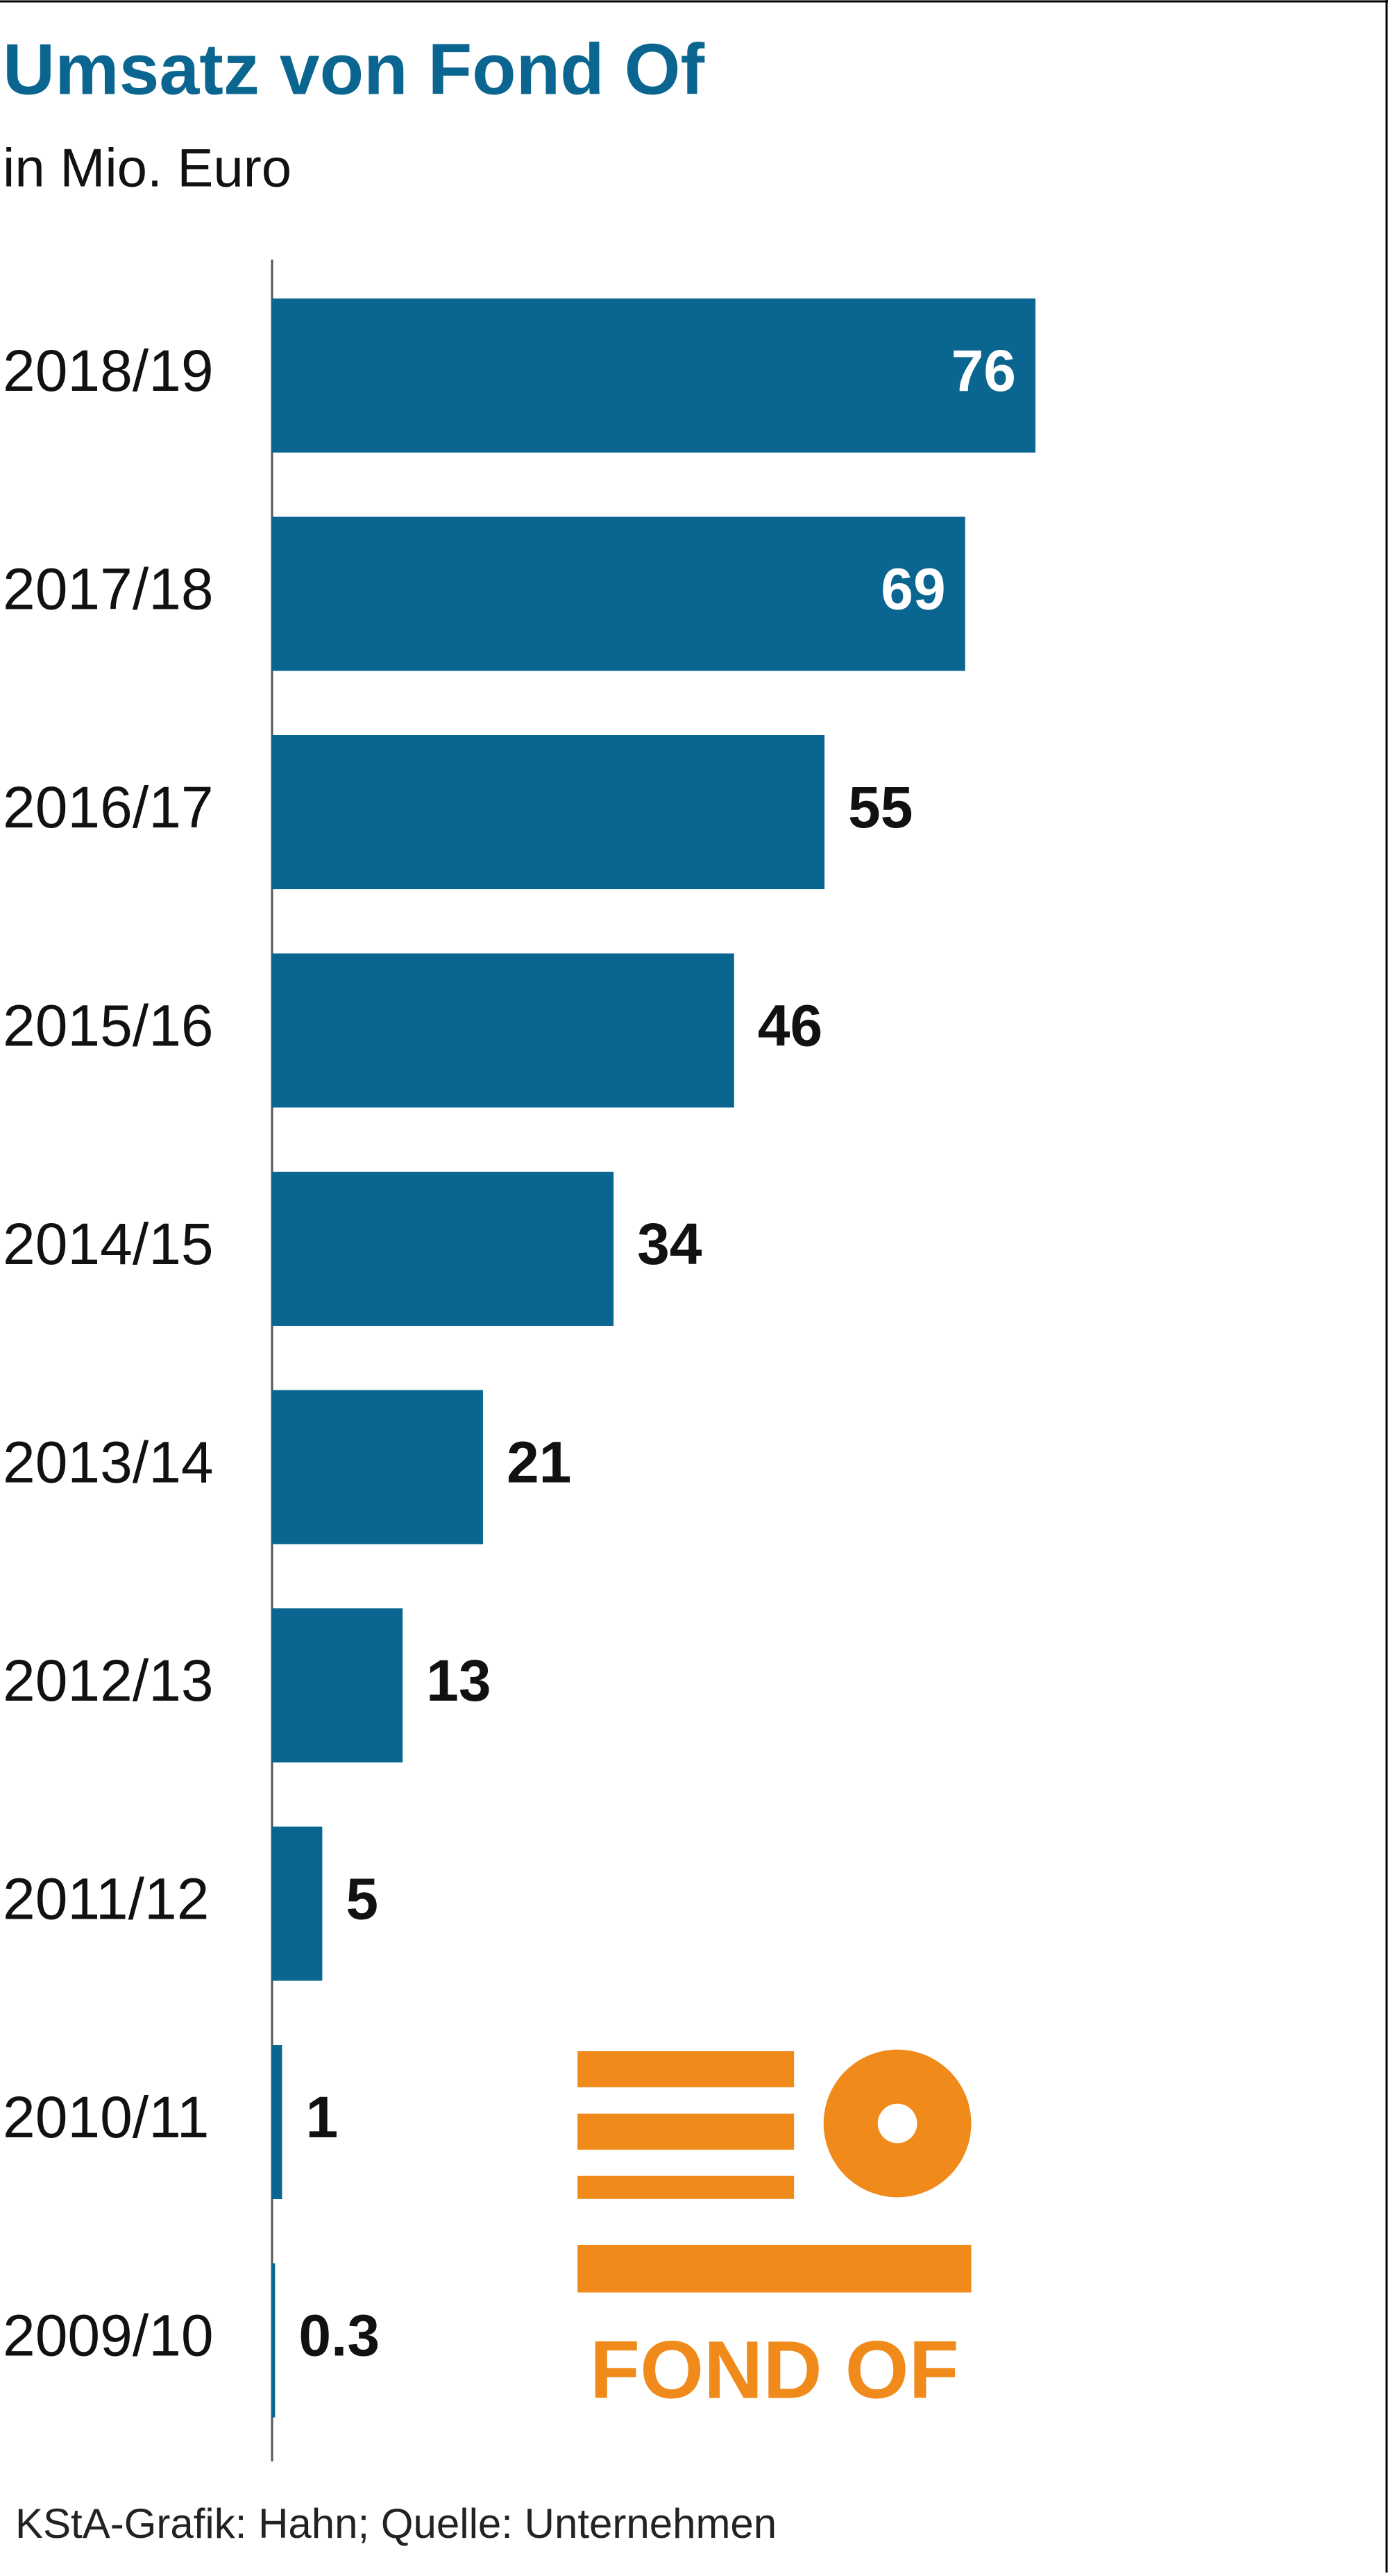 The height and width of the screenshot is (2576, 1388). Describe the element at coordinates (321, 2117) in the screenshot. I see `value-label: 1` at that location.